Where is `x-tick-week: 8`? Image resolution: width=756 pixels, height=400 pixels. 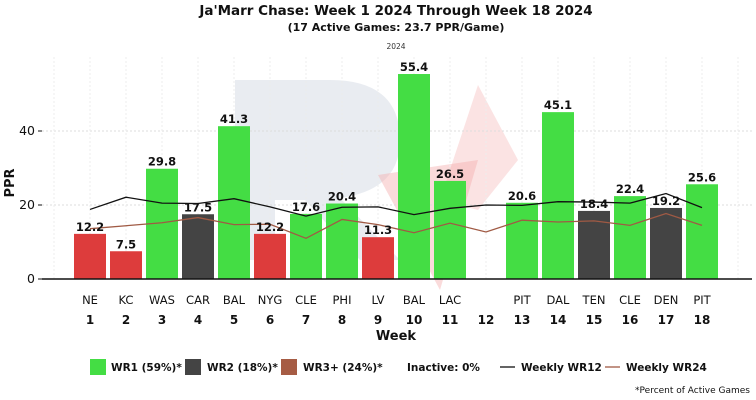 x-tick-week: 8 is located at coordinates (342, 320).